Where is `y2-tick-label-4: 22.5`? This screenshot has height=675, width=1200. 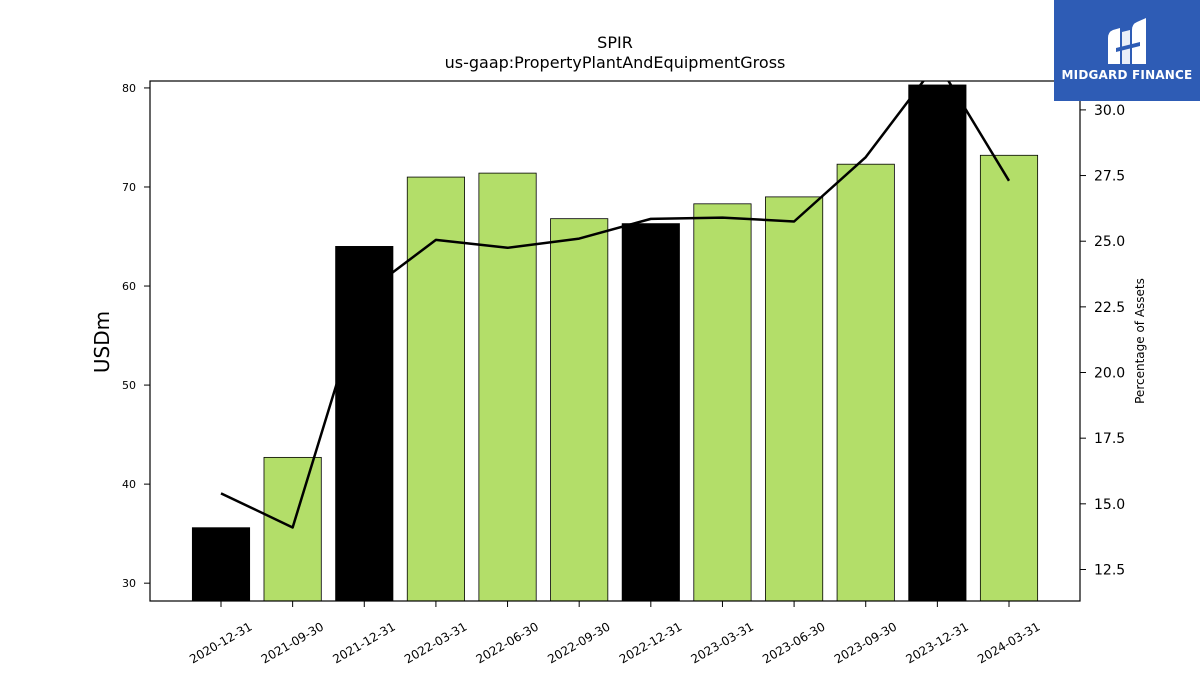
y2-tick-label-4: 22.5 is located at coordinates (1109, 308).